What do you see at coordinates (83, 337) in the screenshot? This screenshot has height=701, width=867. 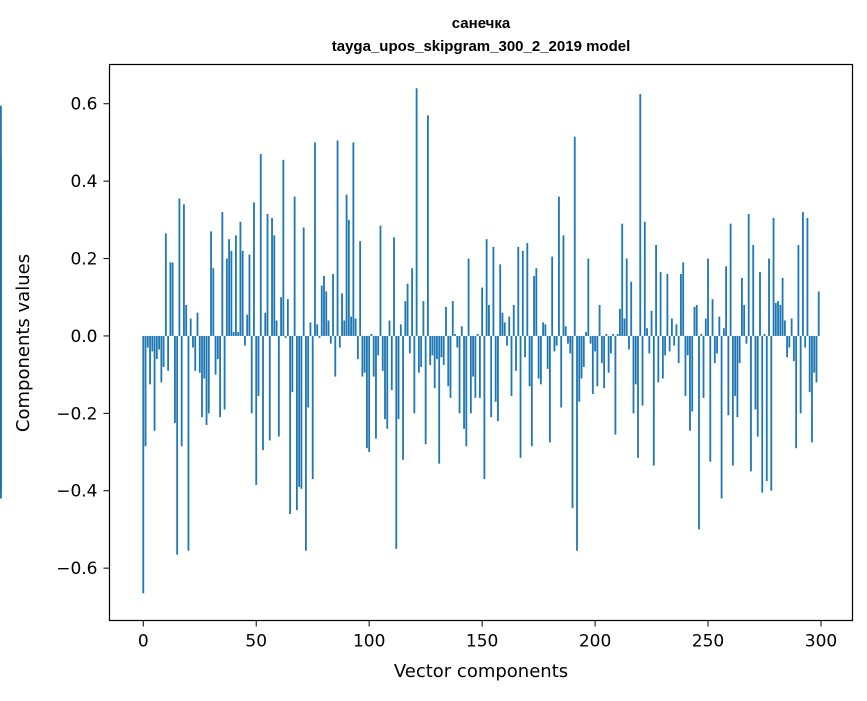 I see `y-tick-label-3: 0.0` at bounding box center [83, 337].